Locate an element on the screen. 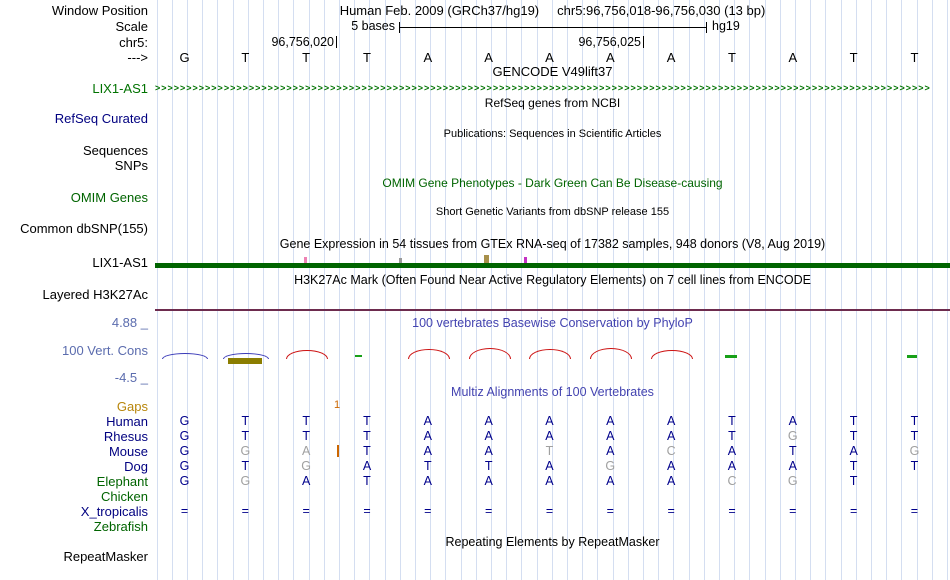  repeatmasker-title: Repeating Elements by RepeatMasker is located at coordinates (552, 542).